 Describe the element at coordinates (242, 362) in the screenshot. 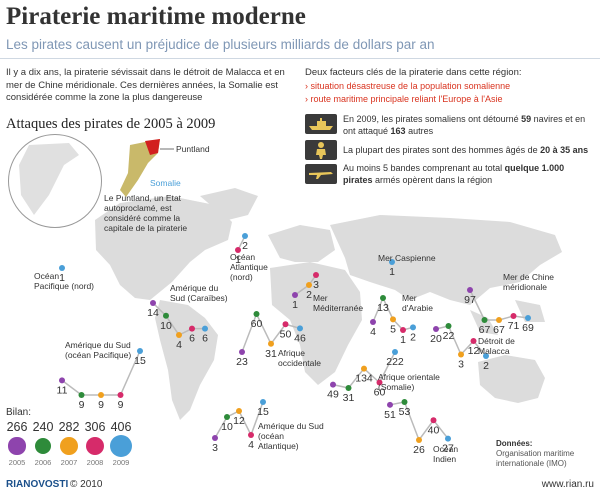

I see `region-value-label: 23` at that location.